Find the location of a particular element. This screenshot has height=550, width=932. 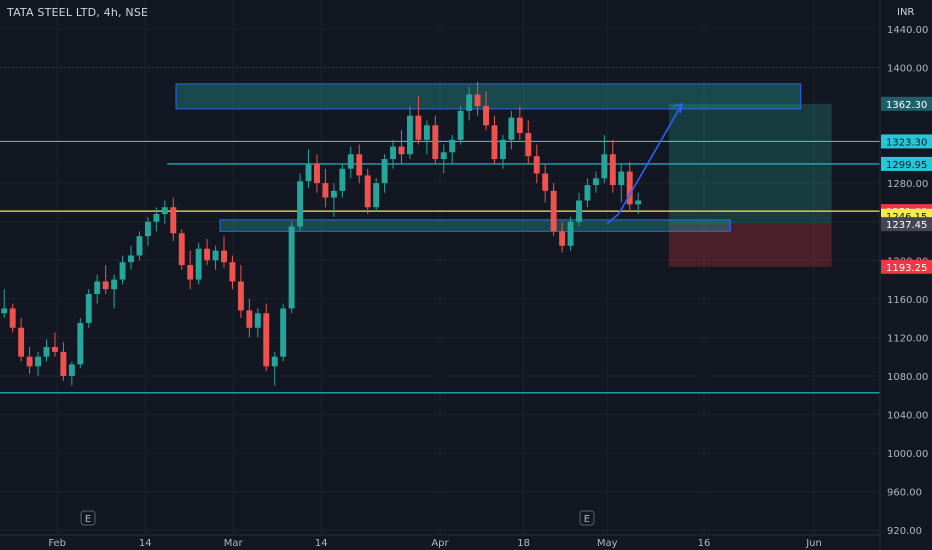

arrow-line is located at coordinates (650, 159).